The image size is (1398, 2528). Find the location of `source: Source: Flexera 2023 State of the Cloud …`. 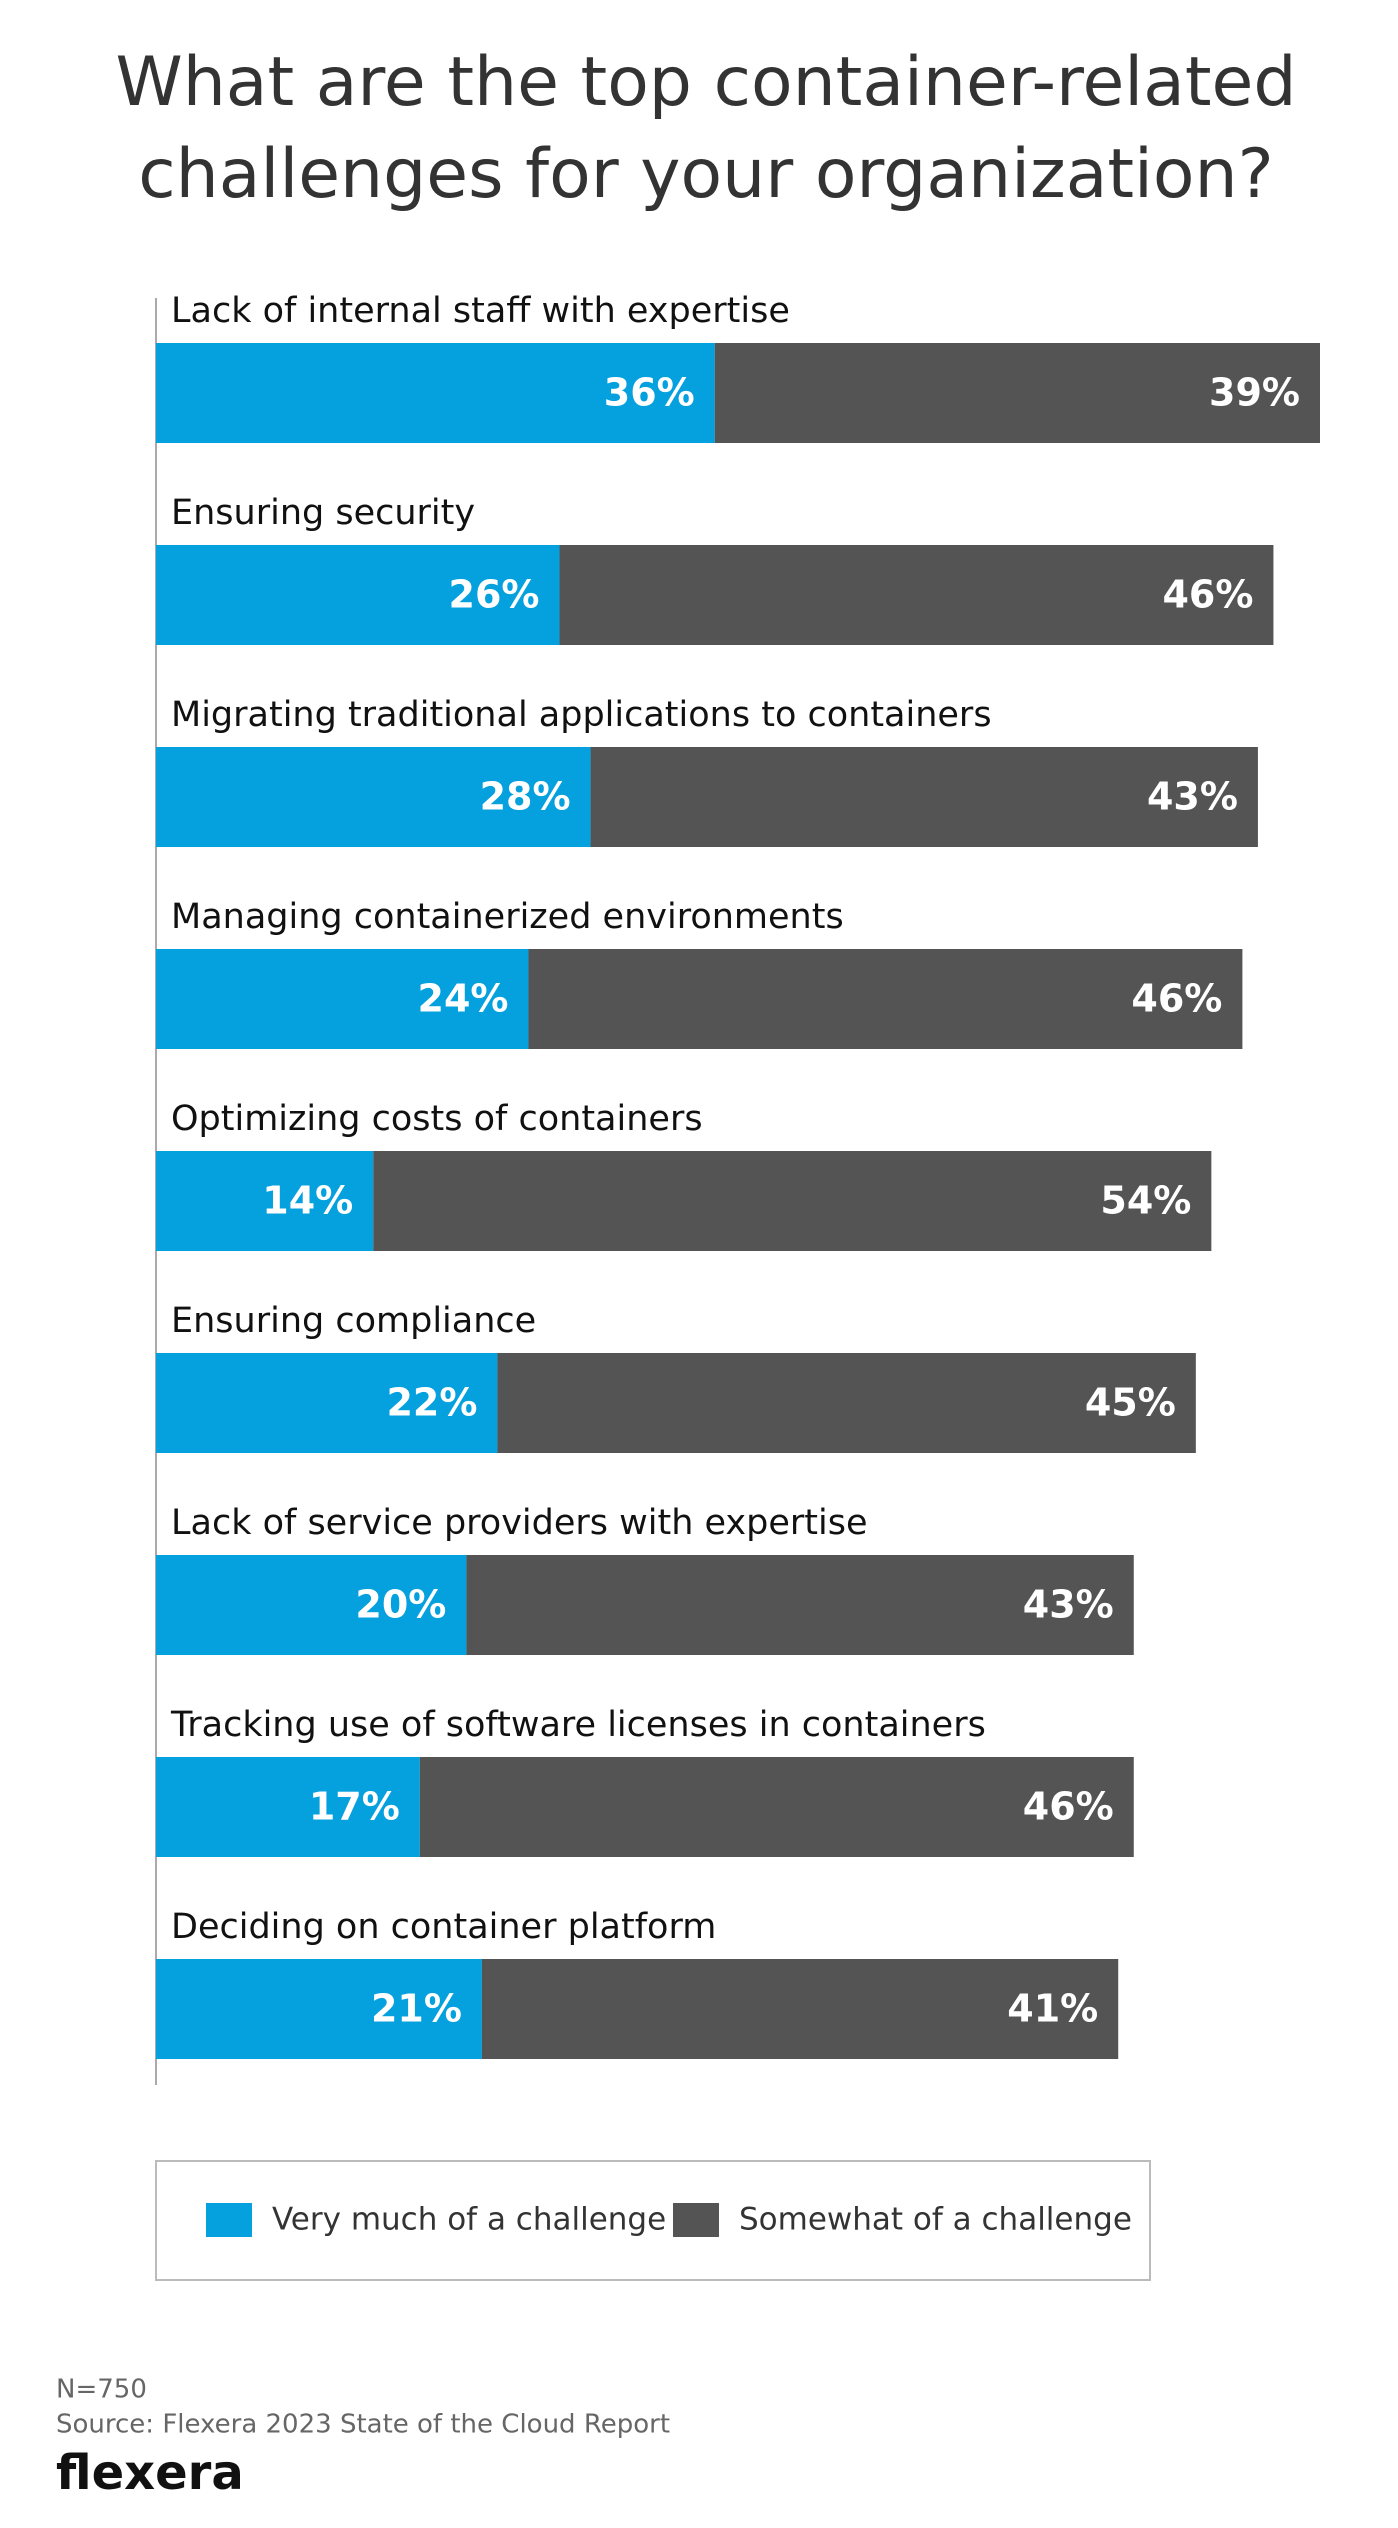

source: Source: Flexera 2023 State of the Cloud … is located at coordinates (363, 2425).